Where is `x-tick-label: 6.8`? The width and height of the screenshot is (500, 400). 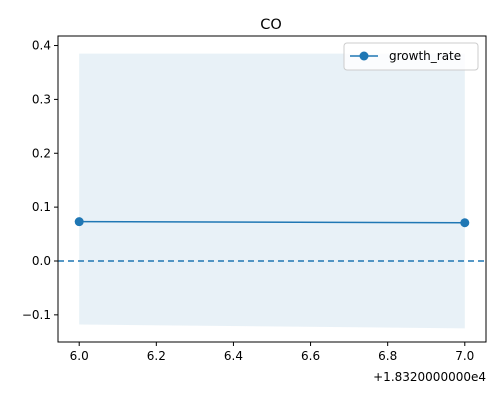
x-tick-label: 6.8 is located at coordinates (387, 356).